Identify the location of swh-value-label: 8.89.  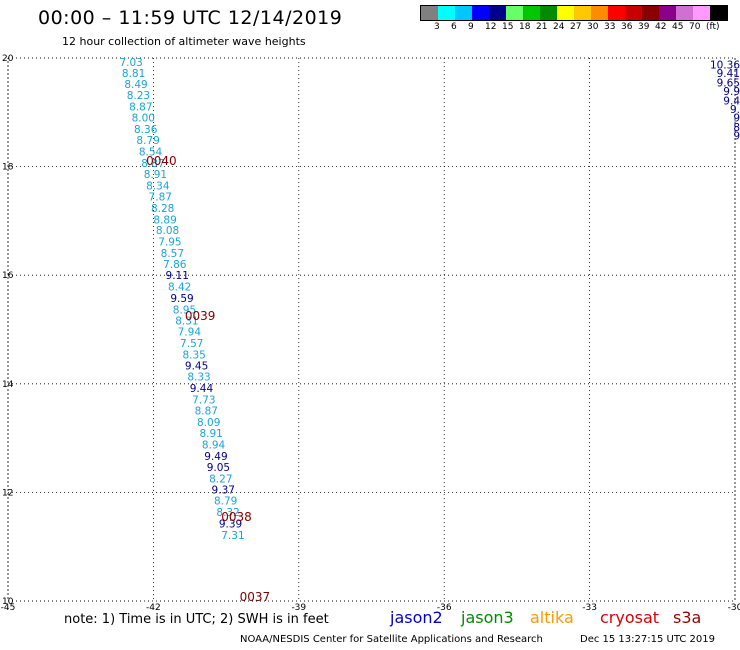
(164, 220).